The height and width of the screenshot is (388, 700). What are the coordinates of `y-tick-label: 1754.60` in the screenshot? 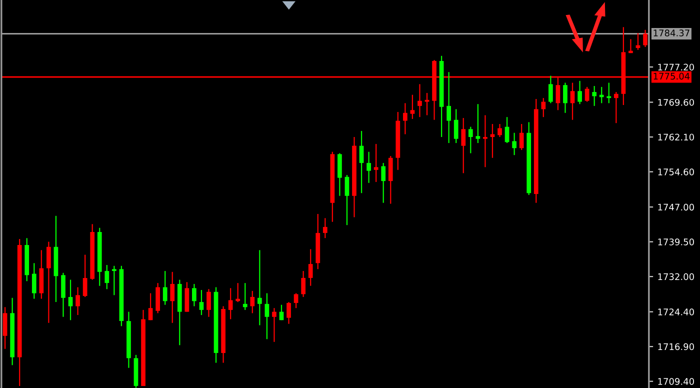 It's located at (676, 172).